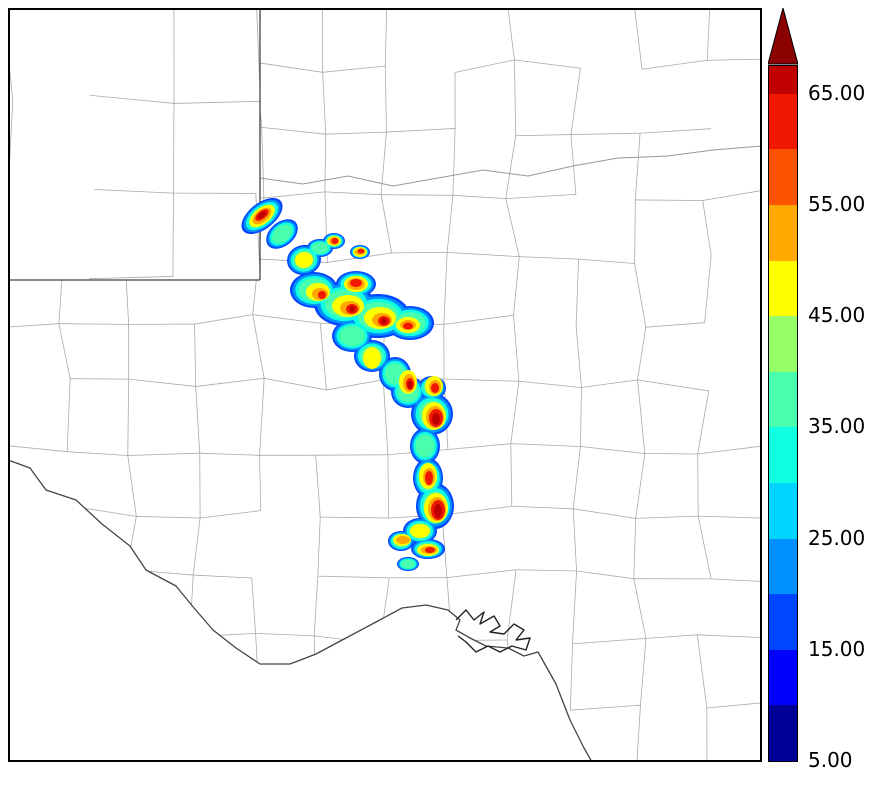  I want to click on heat-swath, so click(347, 384).